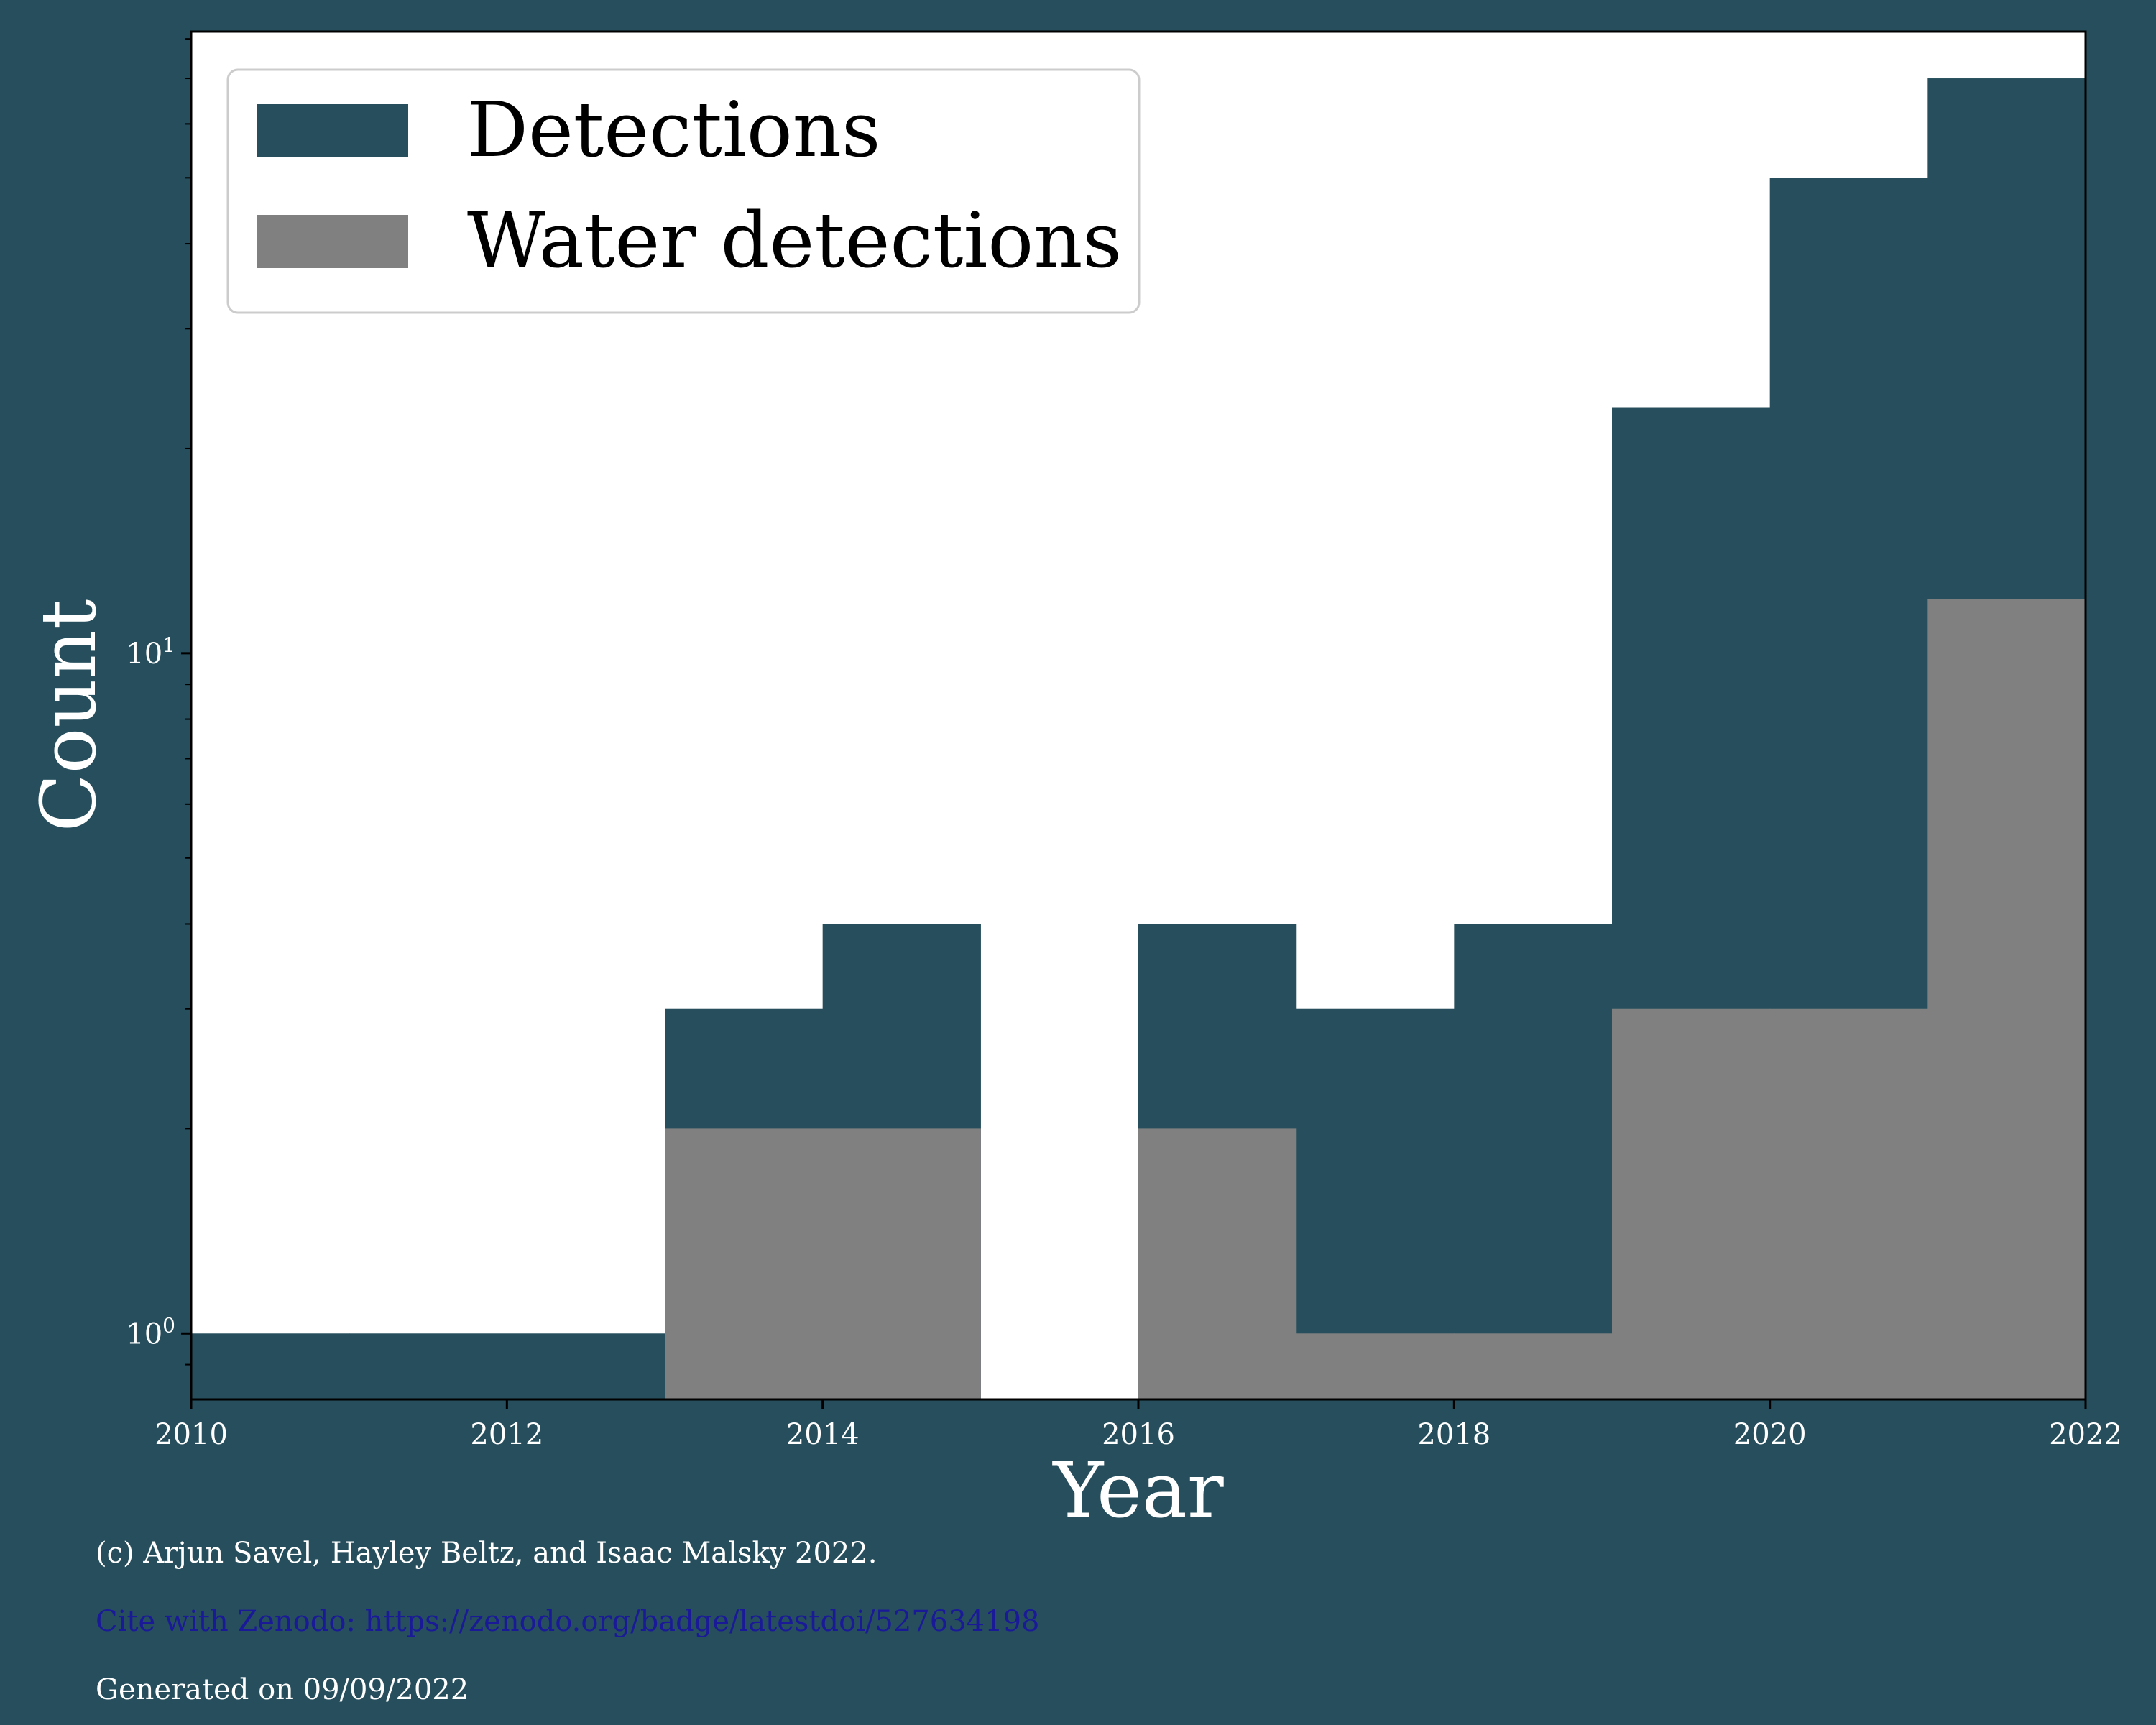 The image size is (2156, 1725). Describe the element at coordinates (150, 1332) in the screenshot. I see `y-tick-label: 10⁰` at that location.